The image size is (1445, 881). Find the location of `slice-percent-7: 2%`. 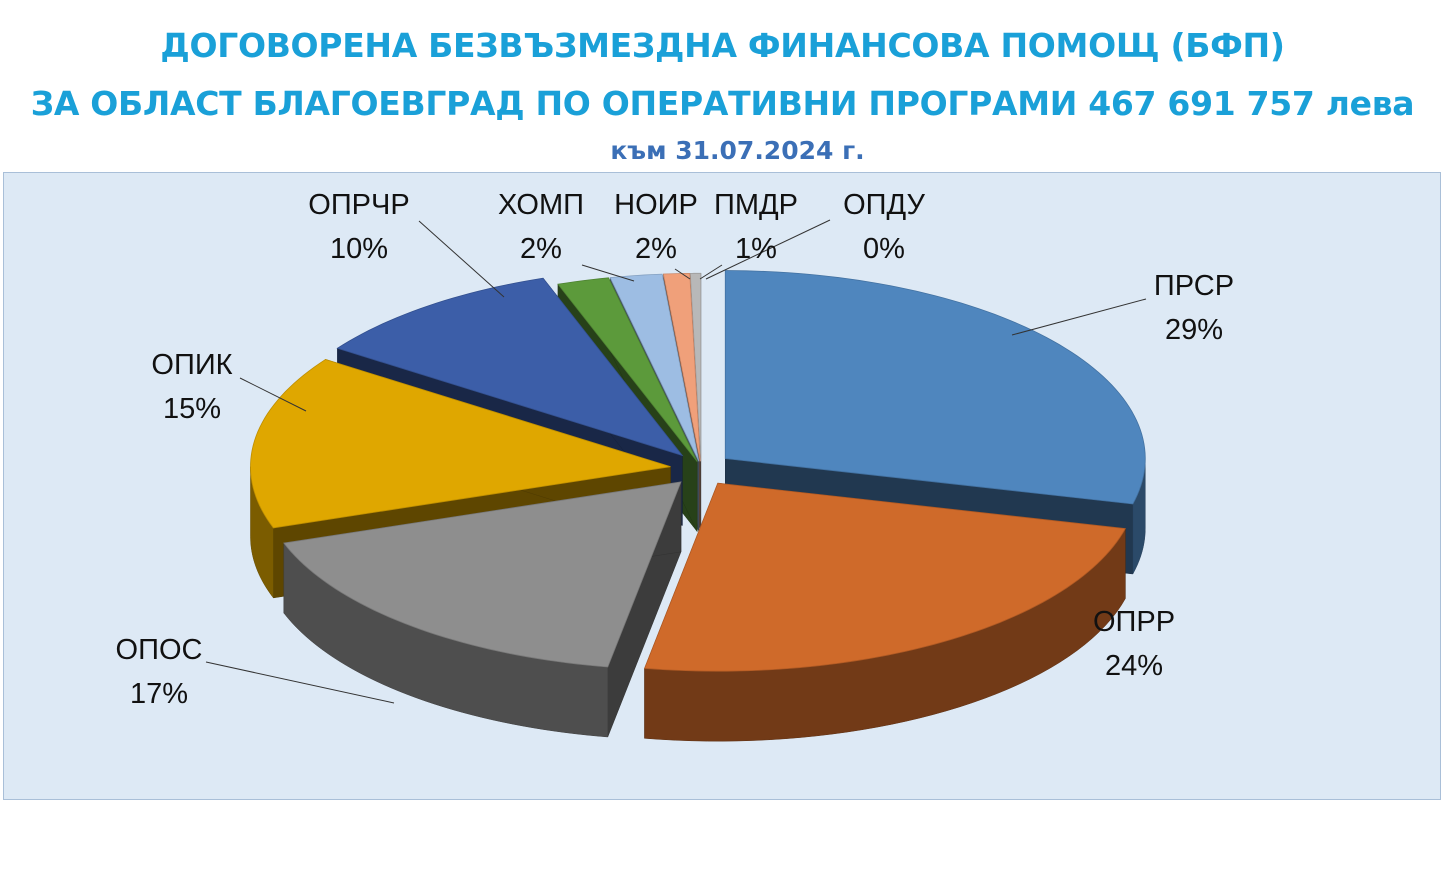

slice-percent-7: 2% is located at coordinates (656, 249).